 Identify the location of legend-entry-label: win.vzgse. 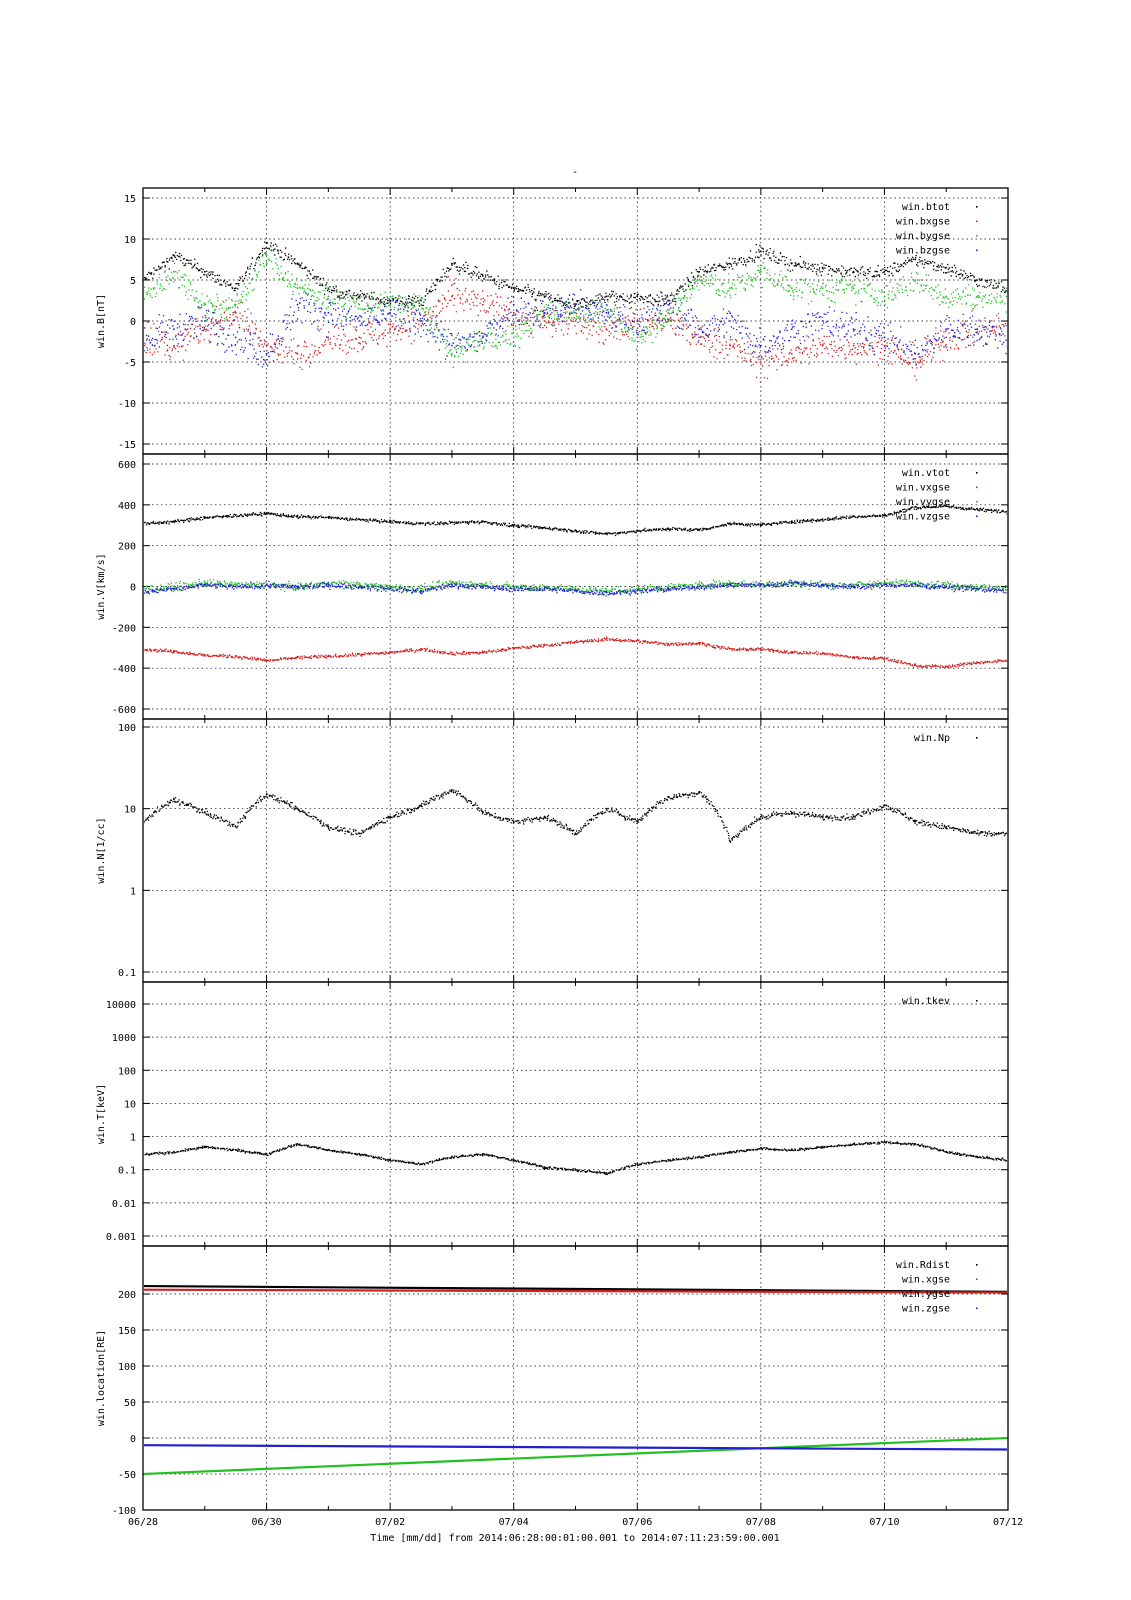
(923, 517).